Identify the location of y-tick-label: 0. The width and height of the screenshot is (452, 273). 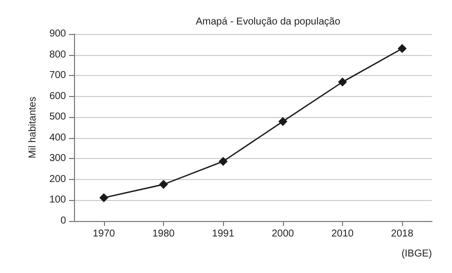
(63, 221).